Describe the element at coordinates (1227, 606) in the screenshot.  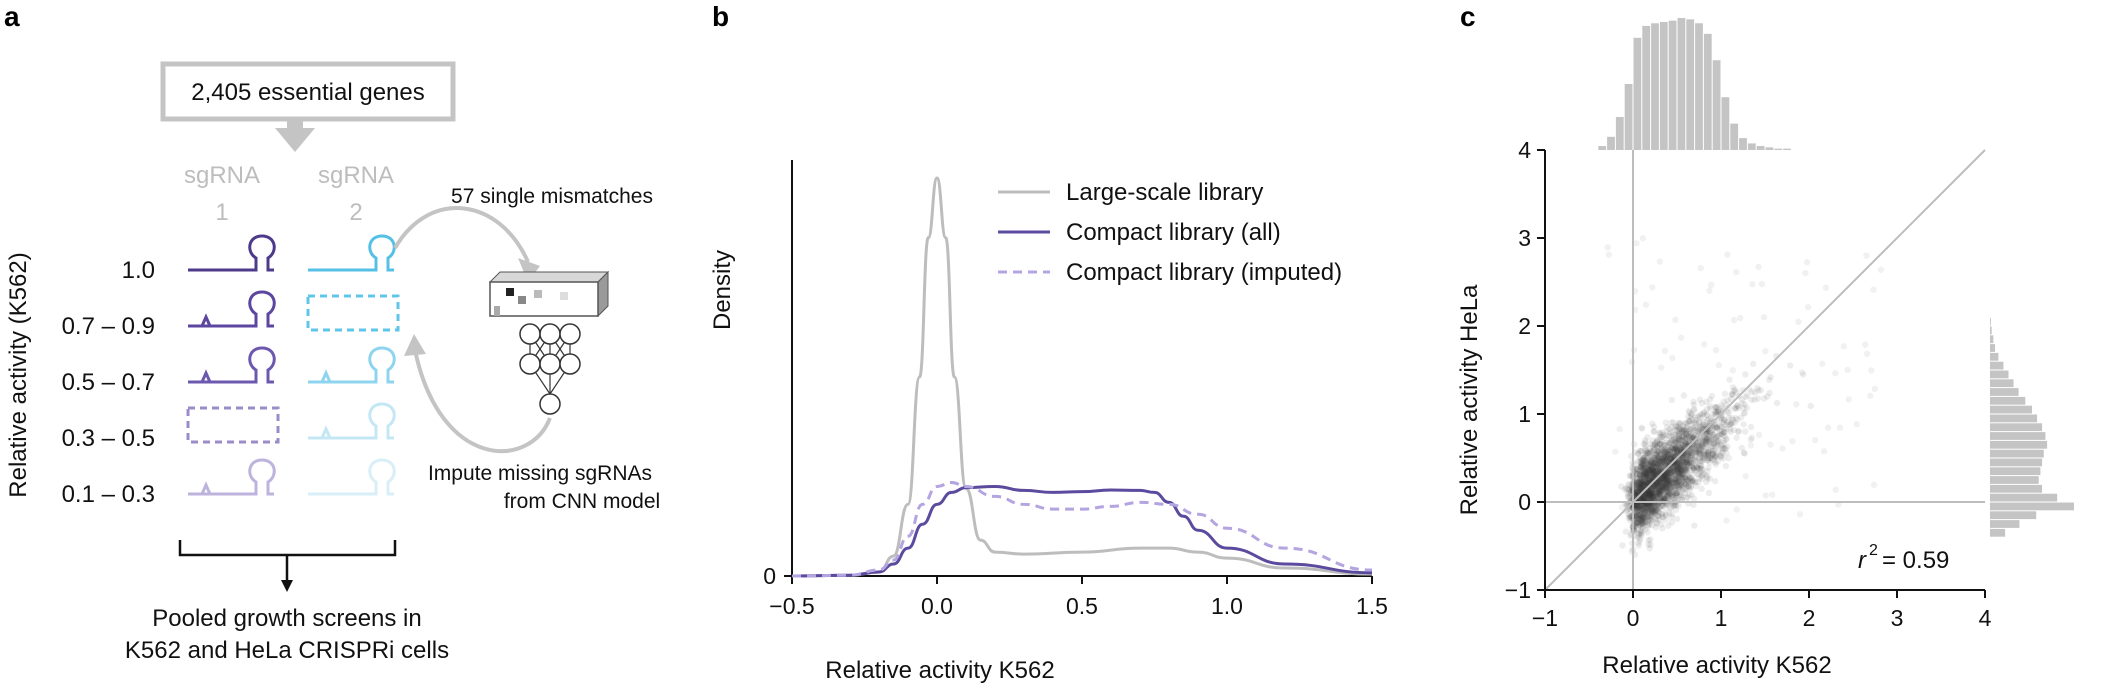
I see `x-tick-label: 1.0` at that location.